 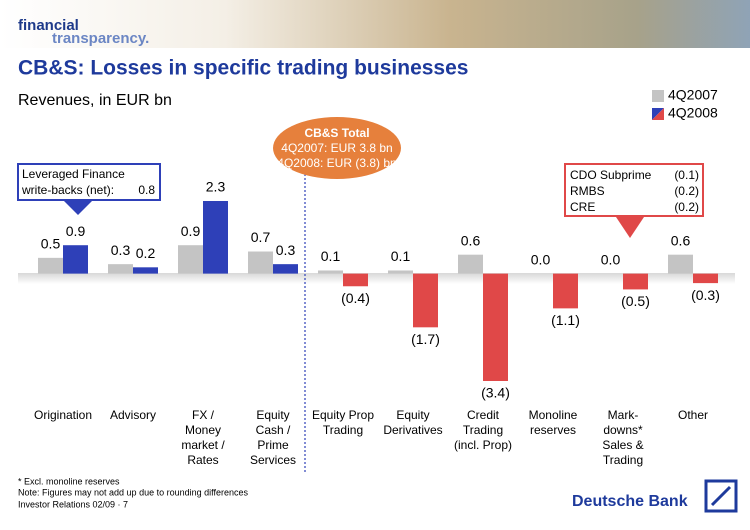 I want to click on floor, so click(x=376, y=278).